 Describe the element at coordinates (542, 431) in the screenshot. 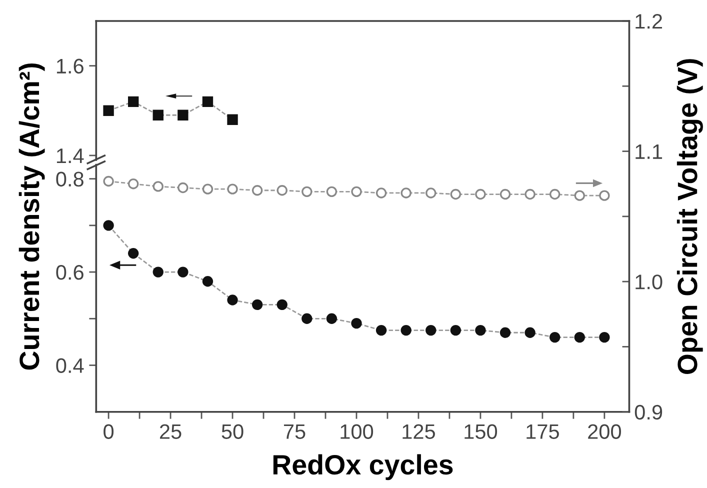

I see `x-tick-label: 175` at that location.